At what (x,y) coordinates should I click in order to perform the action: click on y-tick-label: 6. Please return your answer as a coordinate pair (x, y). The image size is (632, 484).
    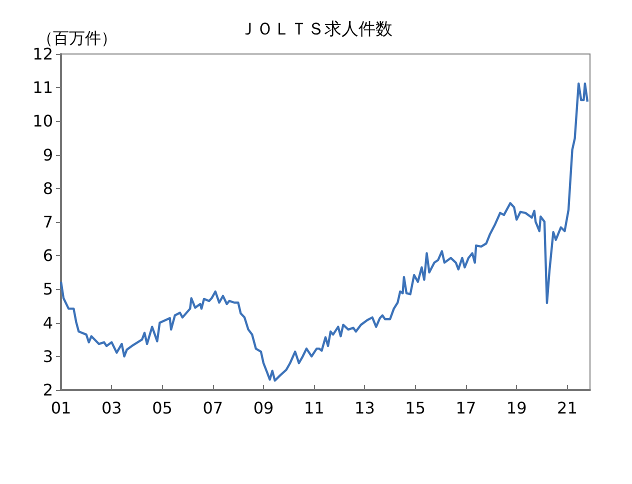
    Looking at the image, I should click on (47, 256).